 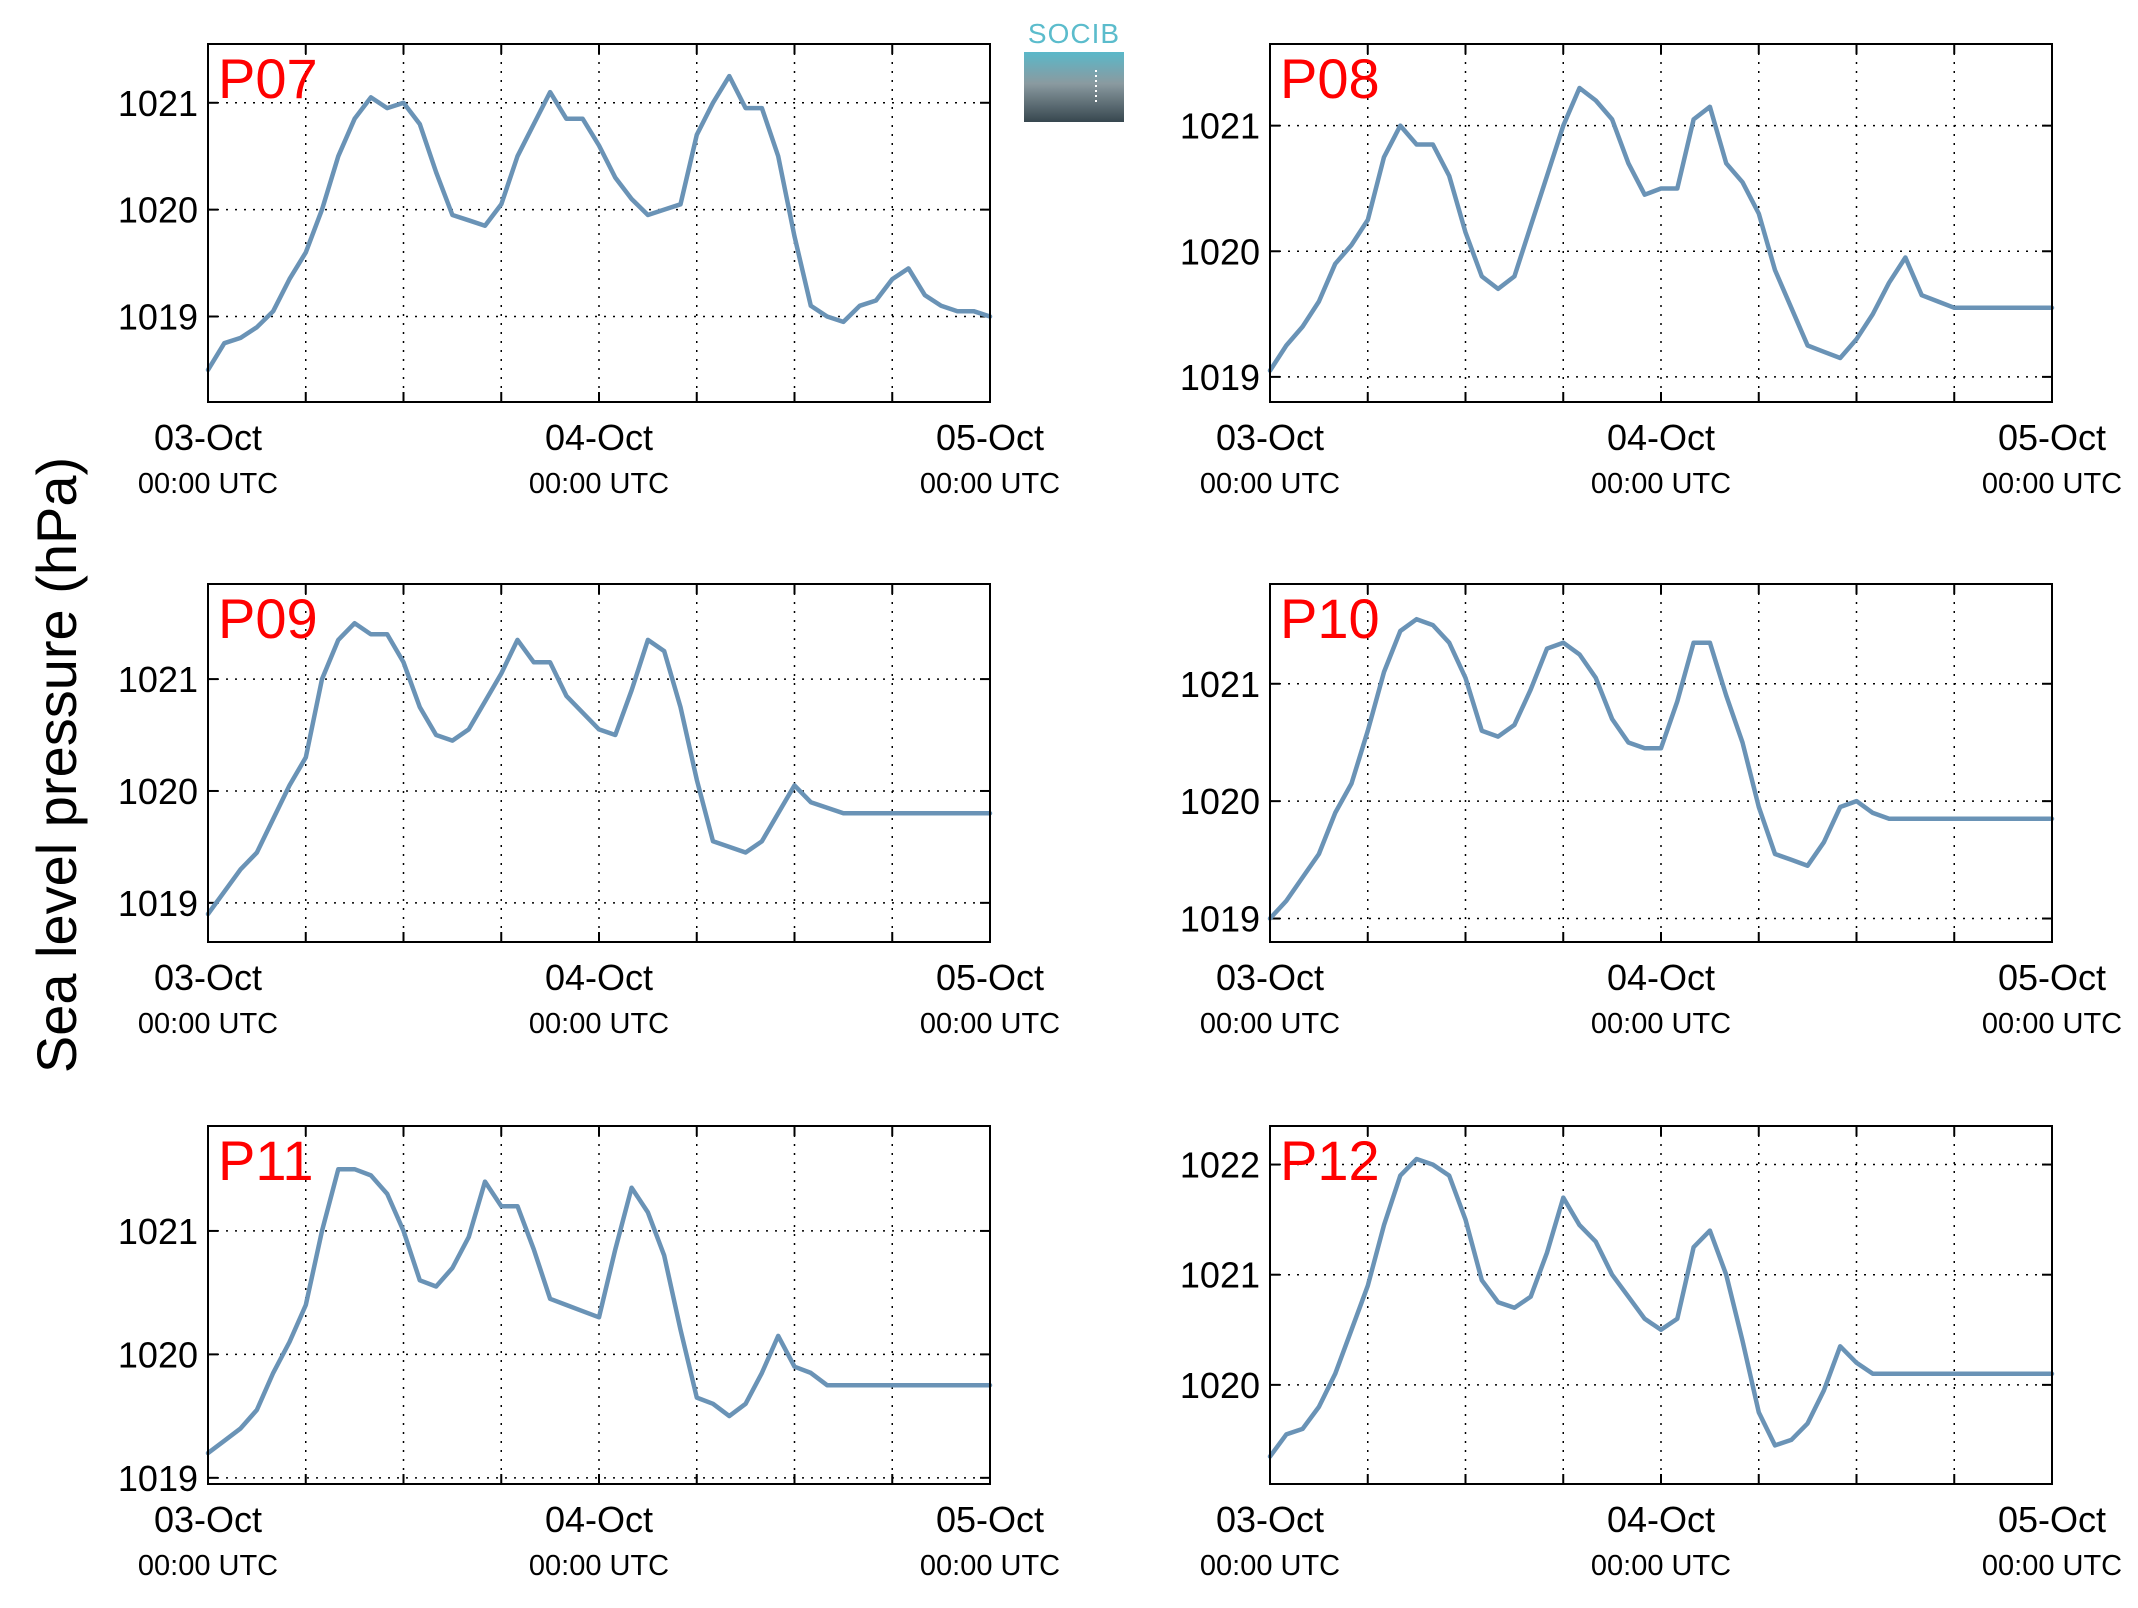 What do you see at coordinates (265, 1160) in the screenshot?
I see `panel-label-p11: P11` at bounding box center [265, 1160].